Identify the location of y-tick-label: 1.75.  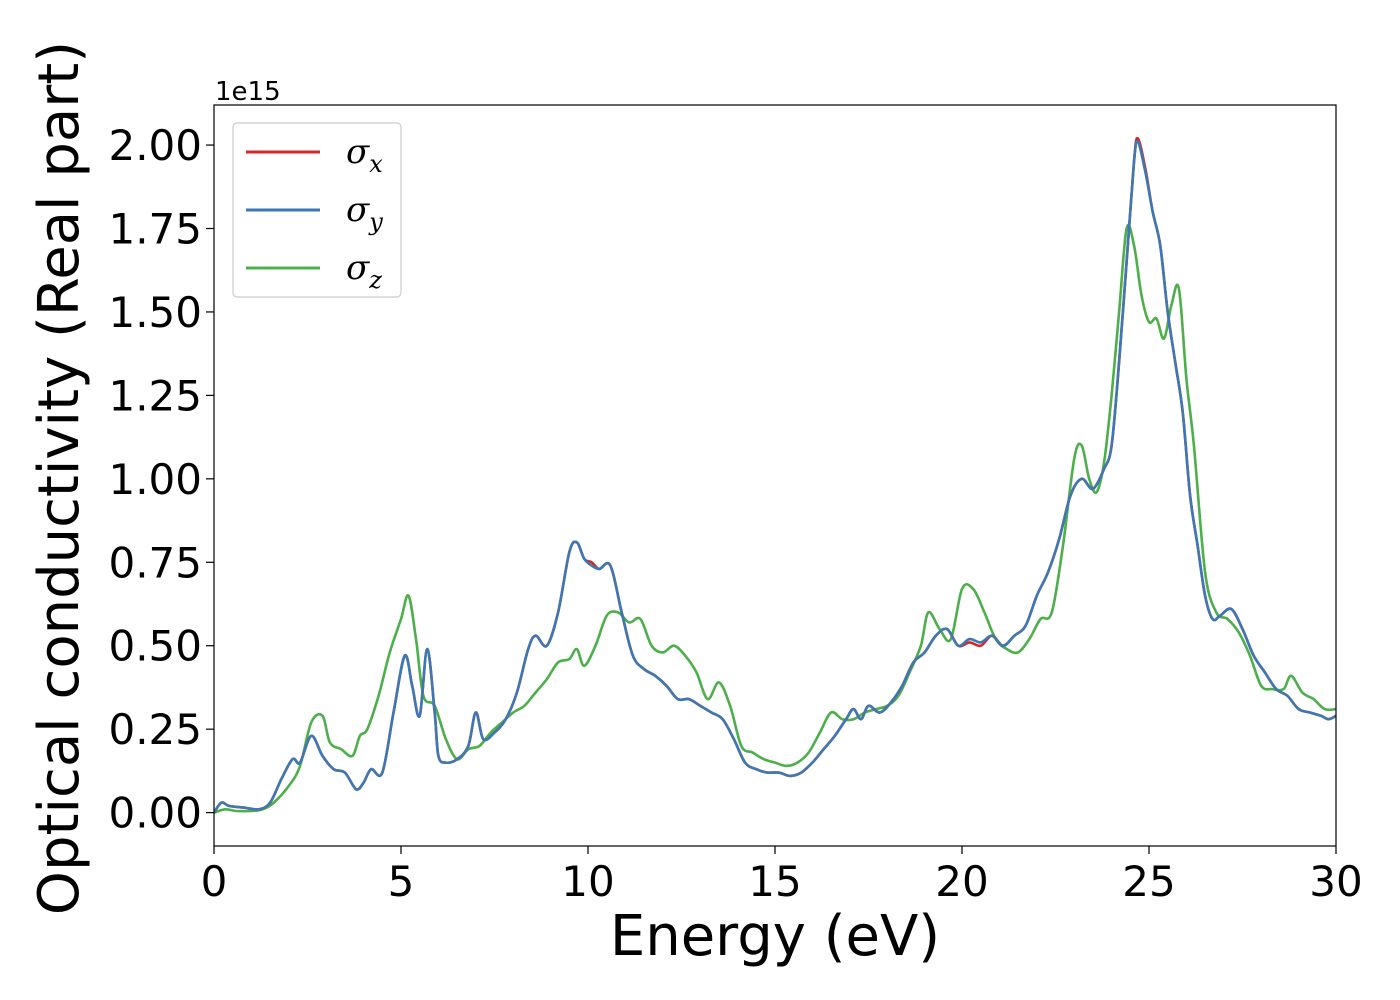
(155, 229).